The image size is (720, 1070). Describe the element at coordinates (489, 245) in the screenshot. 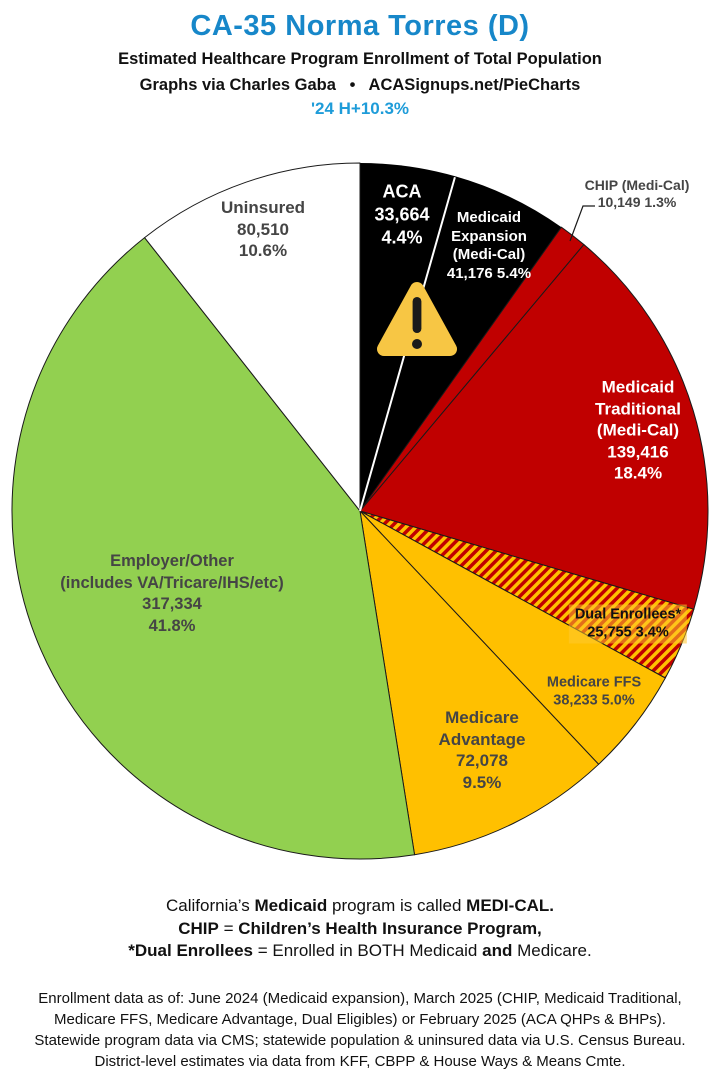

I see `pie-label-expansion: Medicaid Expansion (Medi-Cal) 41,176 5.4%` at that location.